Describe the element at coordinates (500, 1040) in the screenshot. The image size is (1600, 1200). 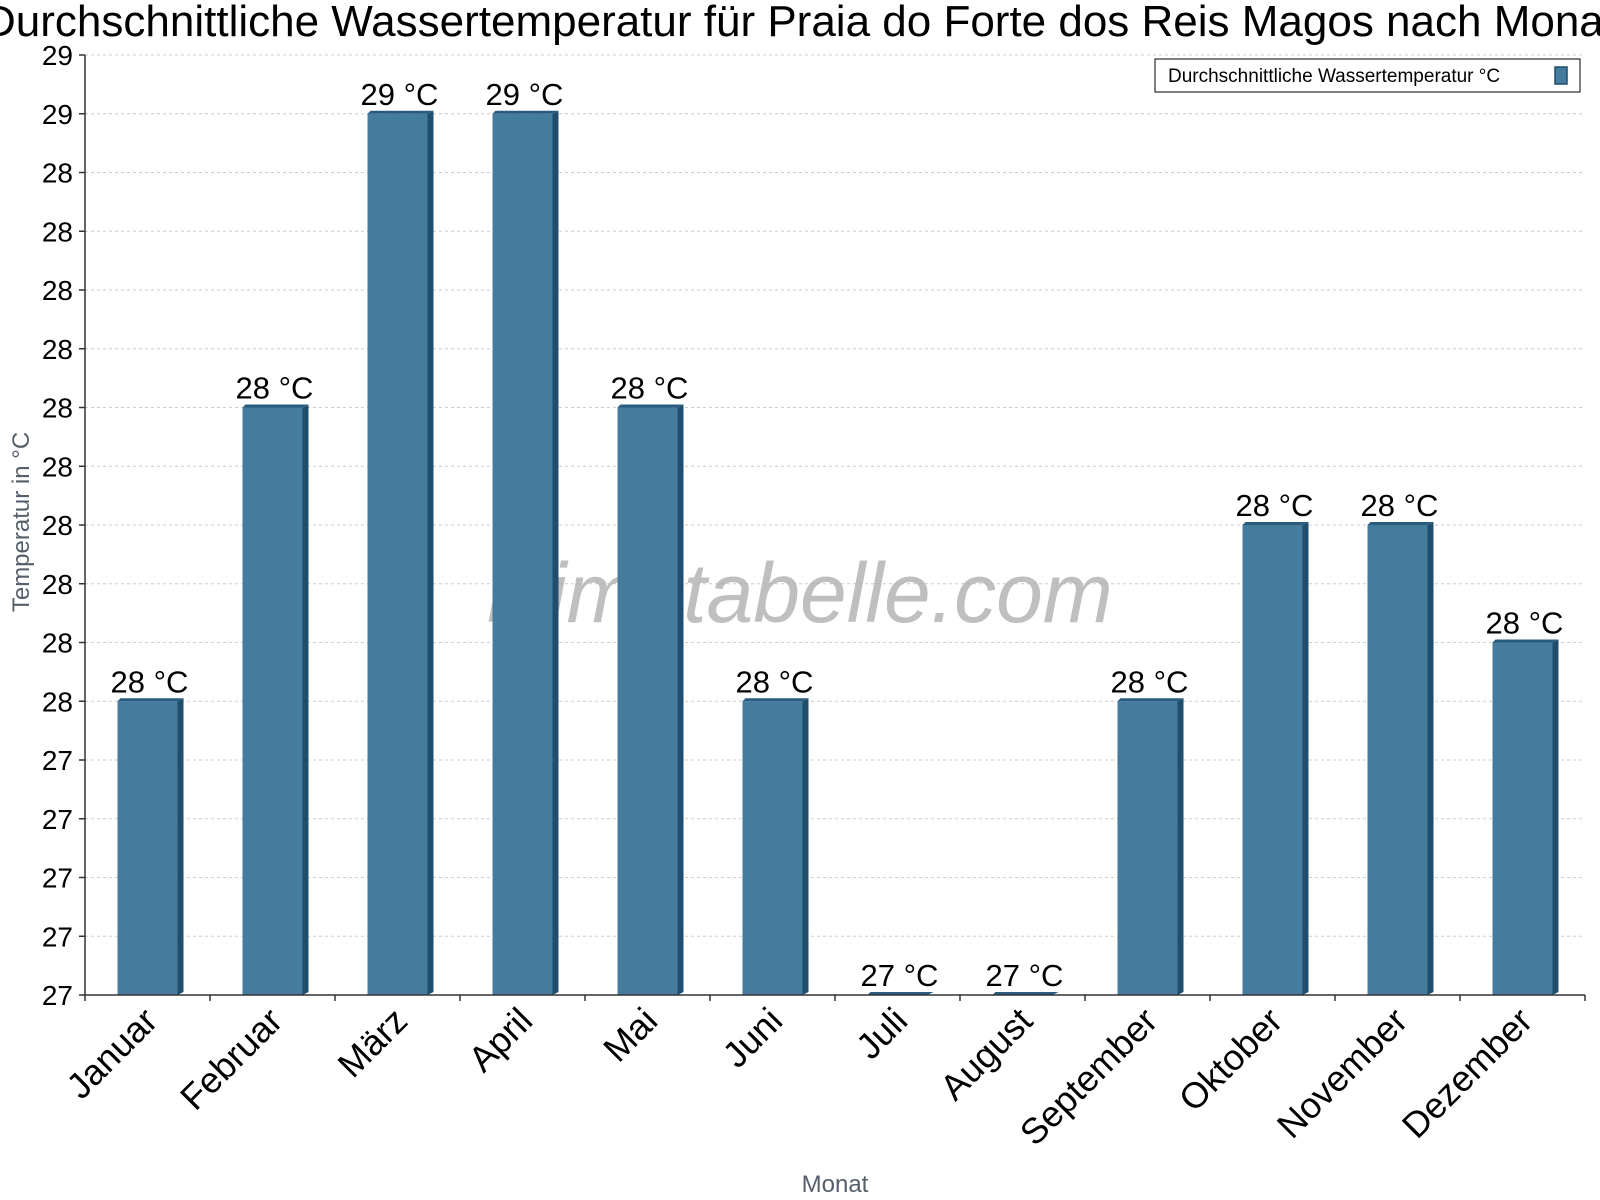
I see `x-tick-label: April` at that location.